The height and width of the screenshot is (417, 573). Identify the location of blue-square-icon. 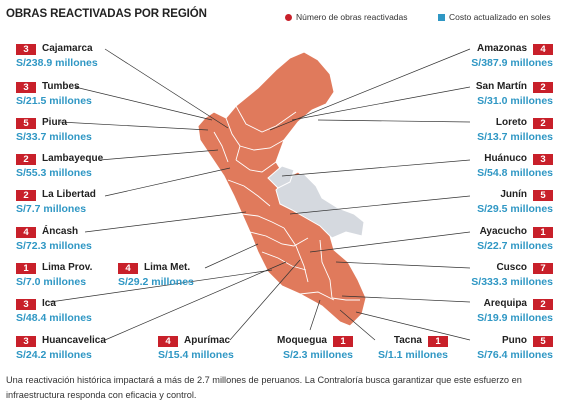
(441, 17).